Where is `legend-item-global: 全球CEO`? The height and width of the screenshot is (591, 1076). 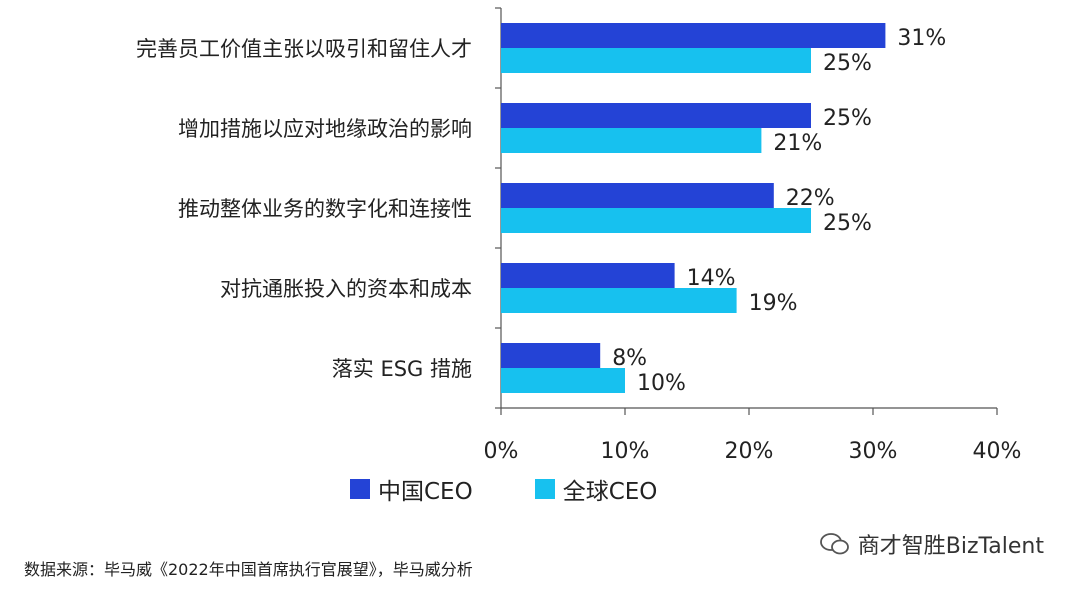
legend-item-global: 全球CEO is located at coordinates (596, 489).